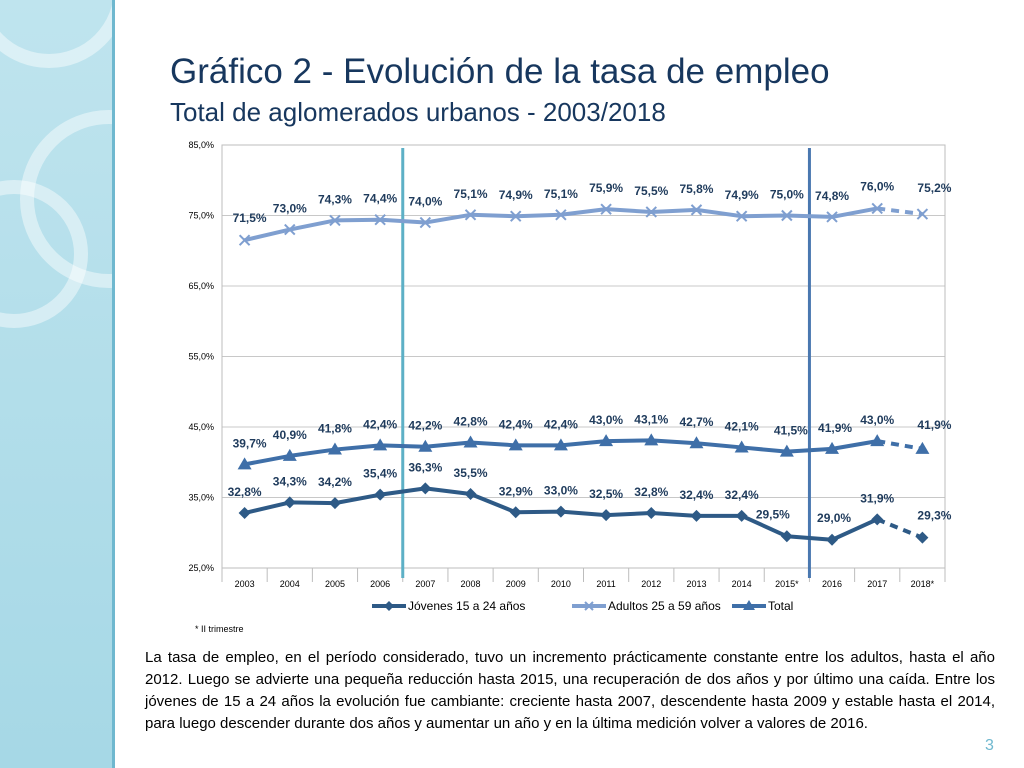 The height and width of the screenshot is (768, 1024). I want to click on x-tick-label: 2004, so click(290, 584).